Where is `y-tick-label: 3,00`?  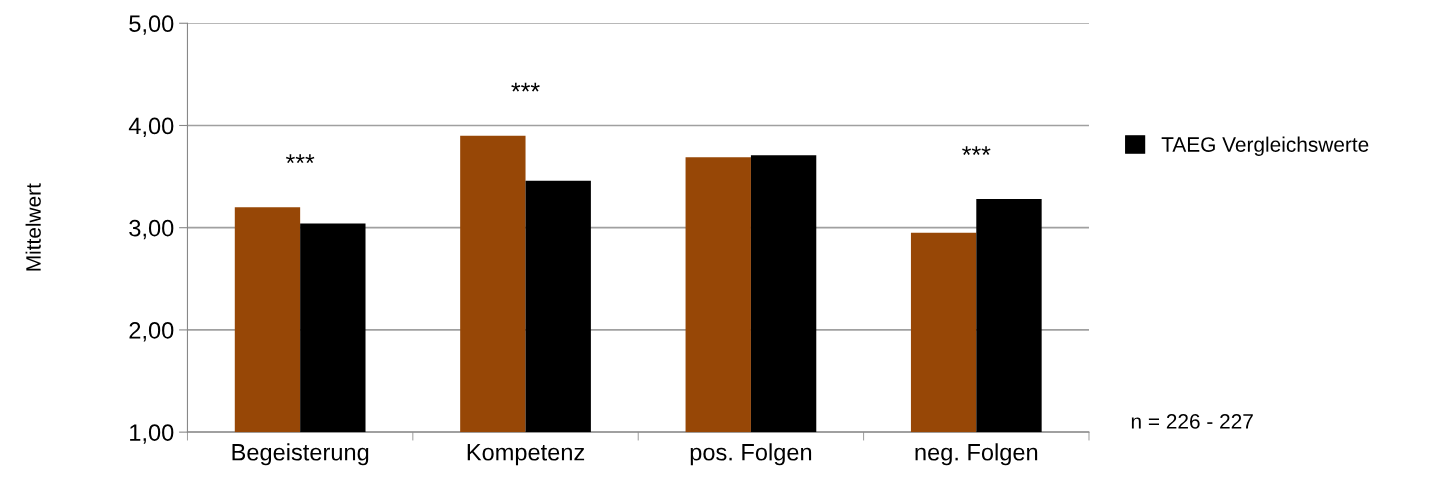
y-tick-label: 3,00 is located at coordinates (151, 229).